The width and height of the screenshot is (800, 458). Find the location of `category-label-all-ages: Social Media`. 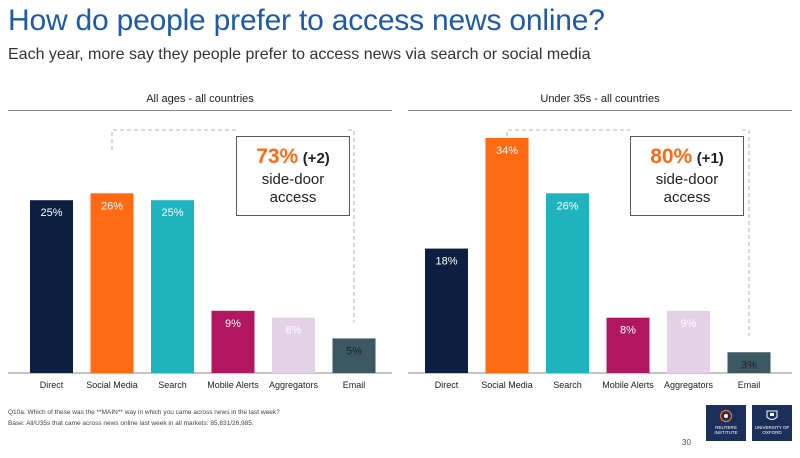

category-label-all-ages: Social Media is located at coordinates (112, 385).